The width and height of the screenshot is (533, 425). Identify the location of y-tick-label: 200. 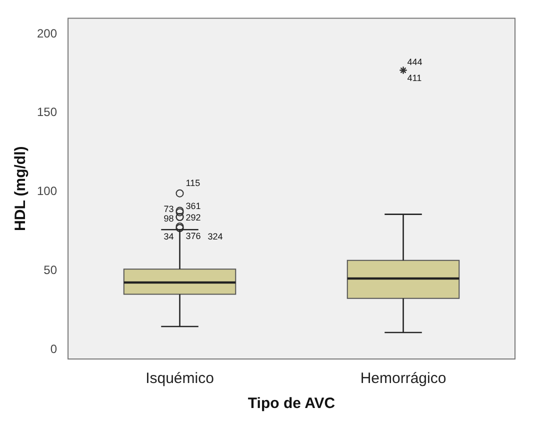
(47, 33).